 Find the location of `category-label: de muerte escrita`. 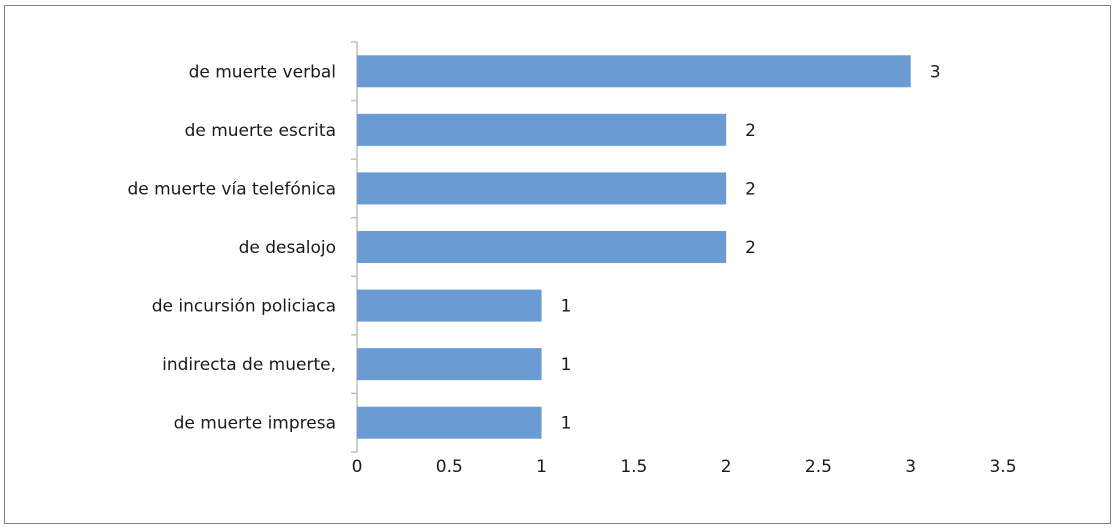

category-label: de muerte escrita is located at coordinates (260, 131).